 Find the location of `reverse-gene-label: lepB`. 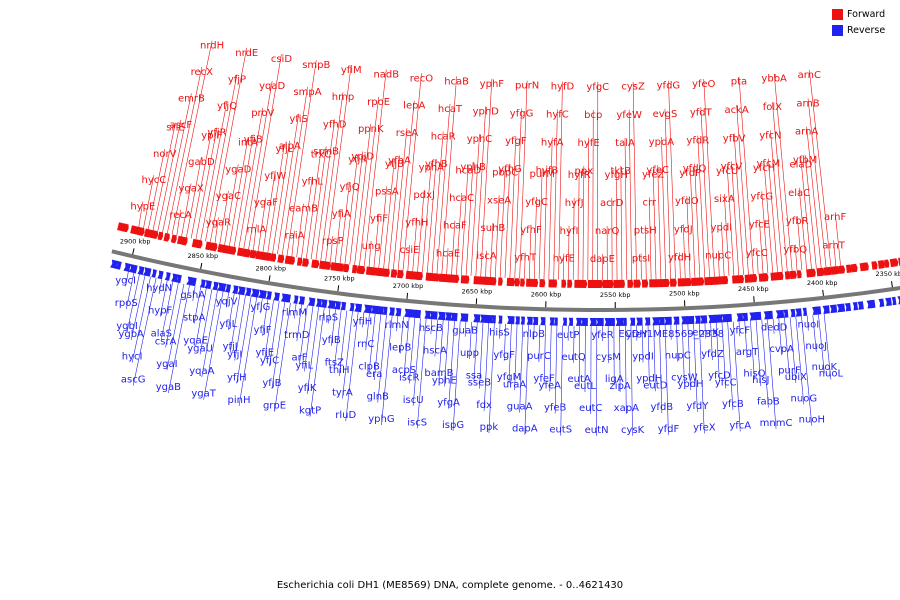

reverse-gene-label: lepB is located at coordinates (400, 348).